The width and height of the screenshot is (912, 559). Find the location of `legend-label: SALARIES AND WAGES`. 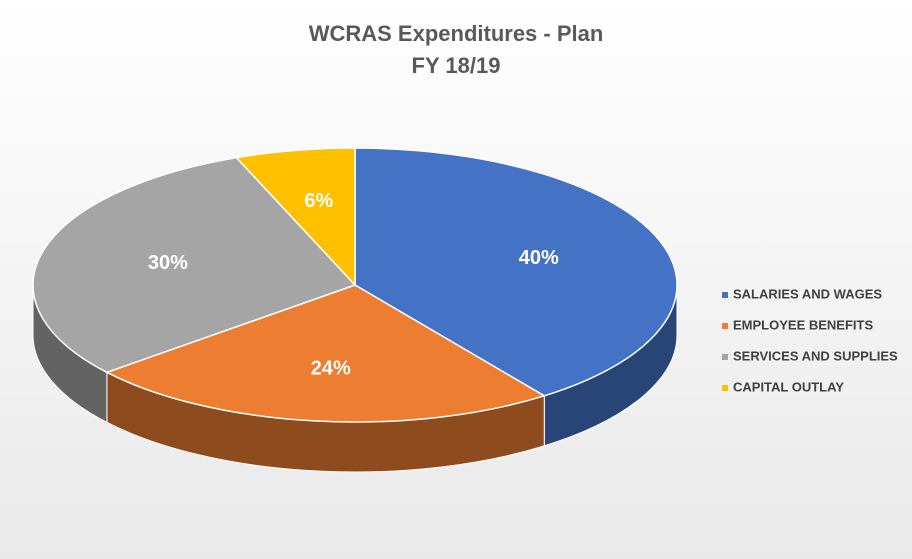

legend-label: SALARIES AND WAGES is located at coordinates (807, 293).